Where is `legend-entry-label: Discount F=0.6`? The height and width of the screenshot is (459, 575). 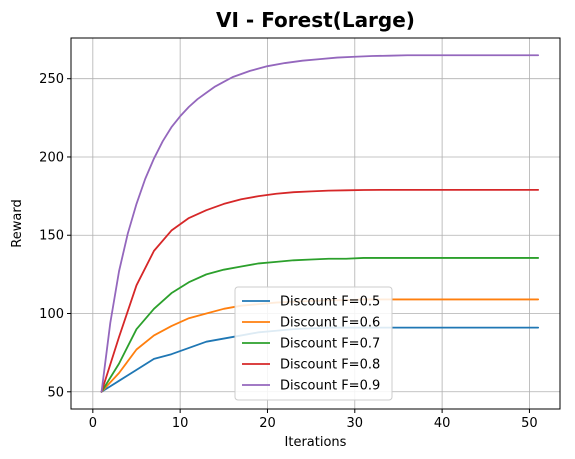
legend-entry-label: Discount F=0.6 is located at coordinates (330, 323).